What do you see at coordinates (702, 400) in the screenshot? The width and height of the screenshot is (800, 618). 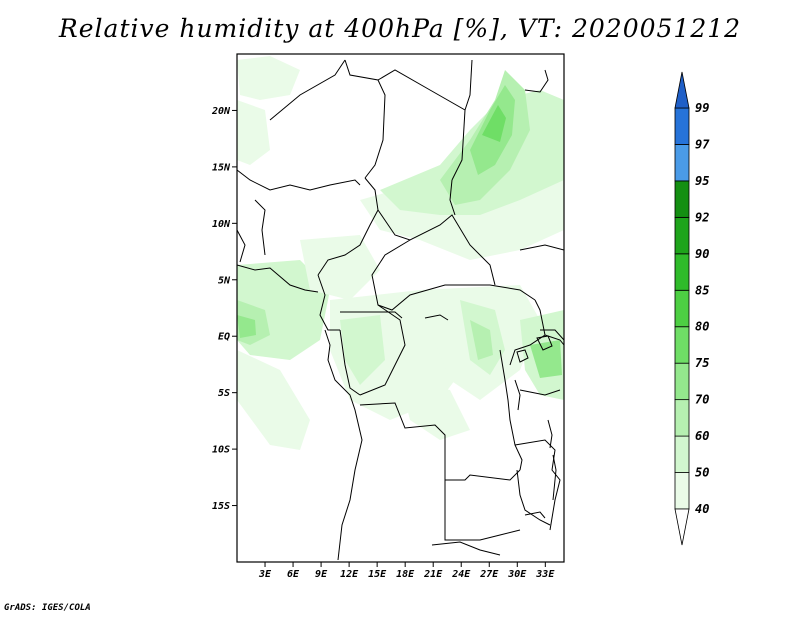 I see `colorbar-label: 70` at bounding box center [702, 400].